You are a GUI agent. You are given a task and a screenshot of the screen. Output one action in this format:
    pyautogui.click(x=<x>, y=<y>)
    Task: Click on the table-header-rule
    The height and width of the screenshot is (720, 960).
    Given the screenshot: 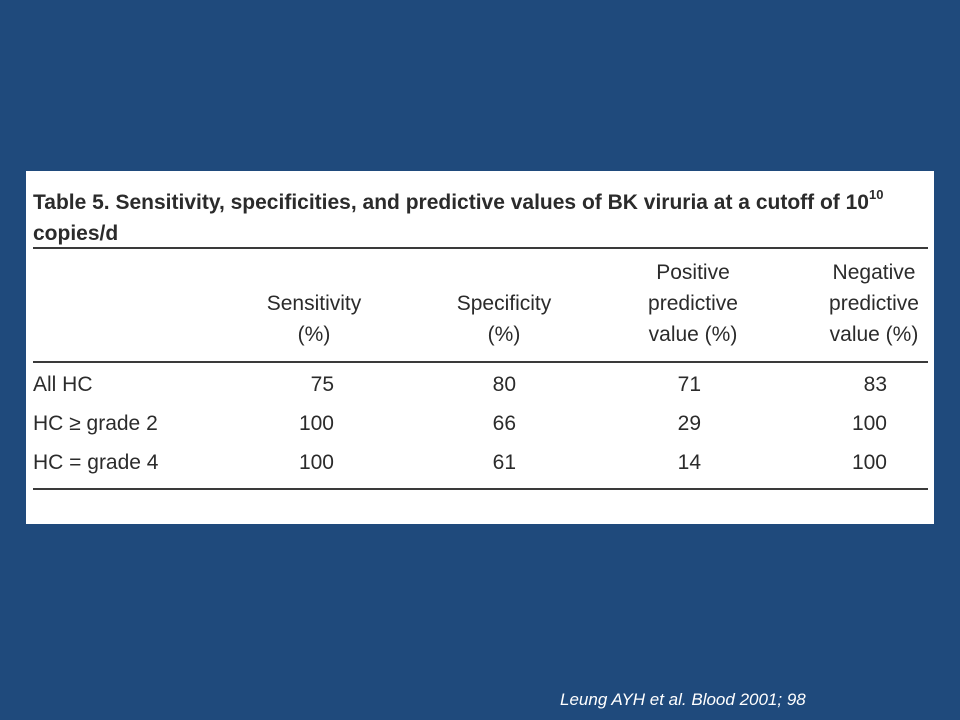 What is the action you would take?
    pyautogui.click(x=480, y=362)
    